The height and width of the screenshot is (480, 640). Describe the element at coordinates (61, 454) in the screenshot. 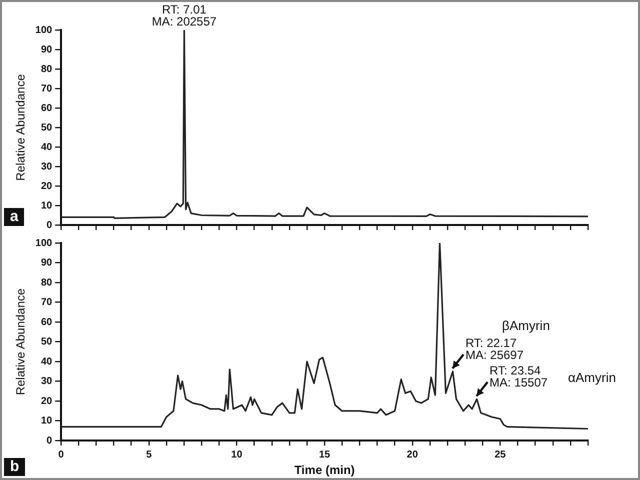

I see `x-tick-label: 0` at that location.